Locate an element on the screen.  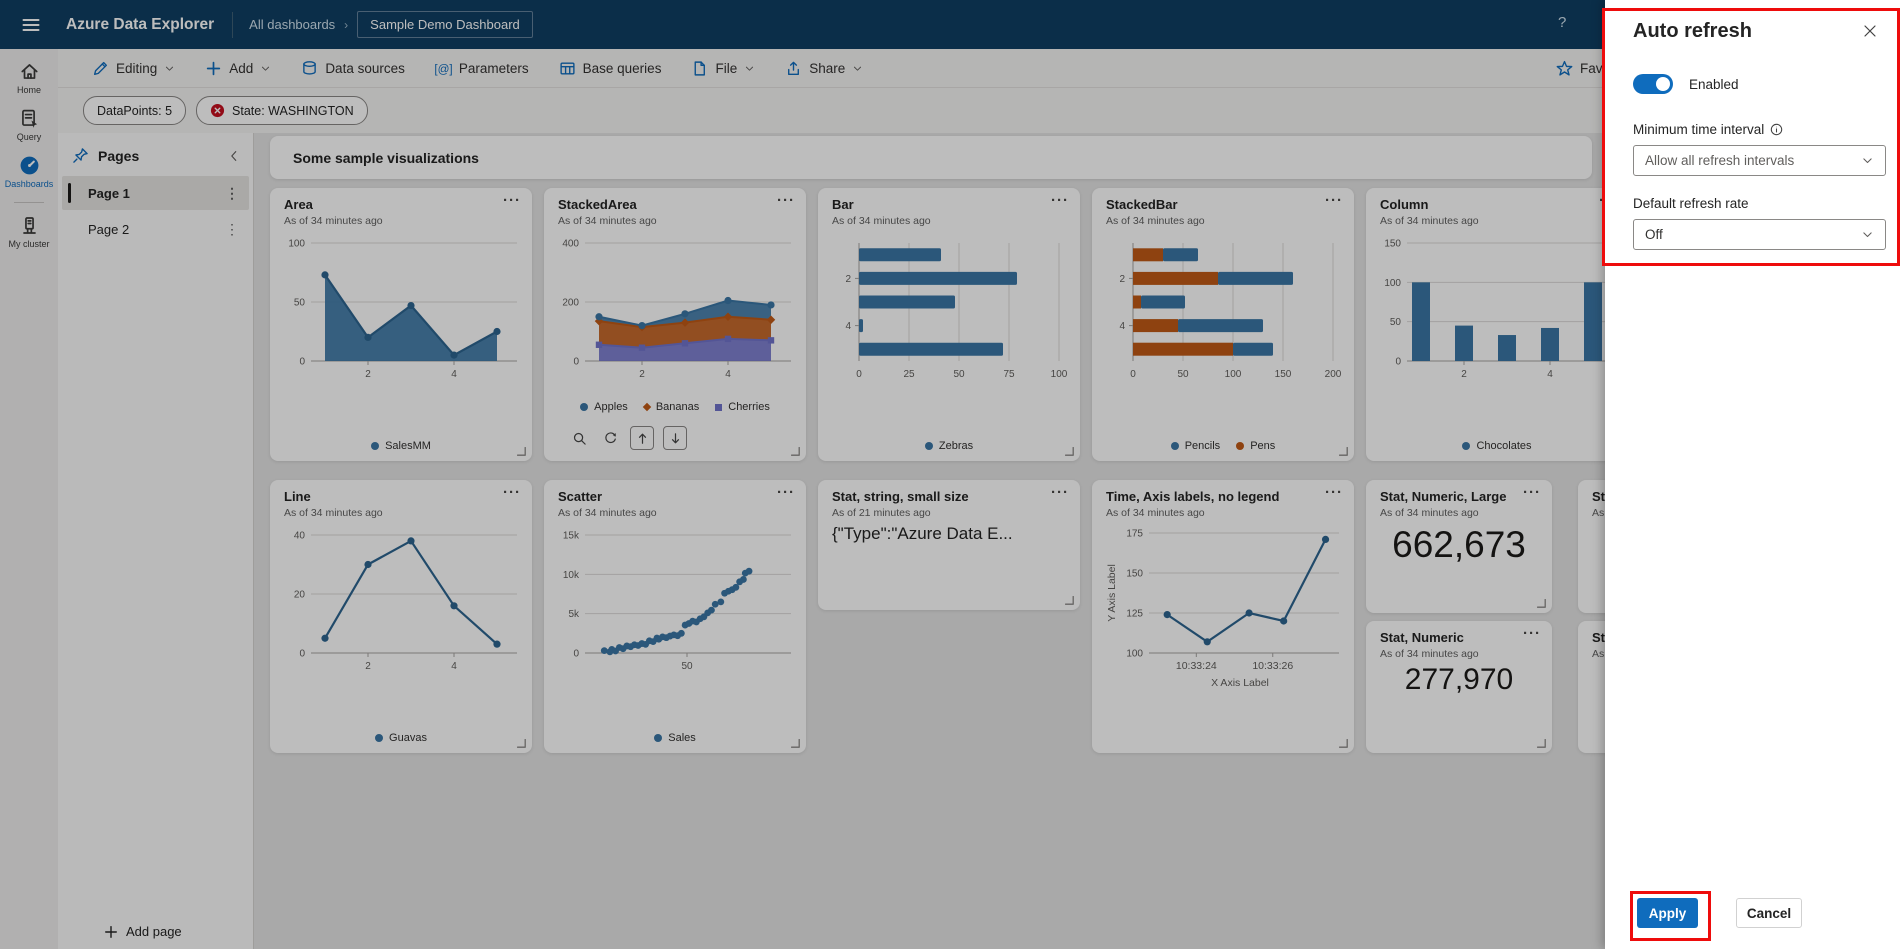
rail-item-label: Query is located at coordinates (29, 137).